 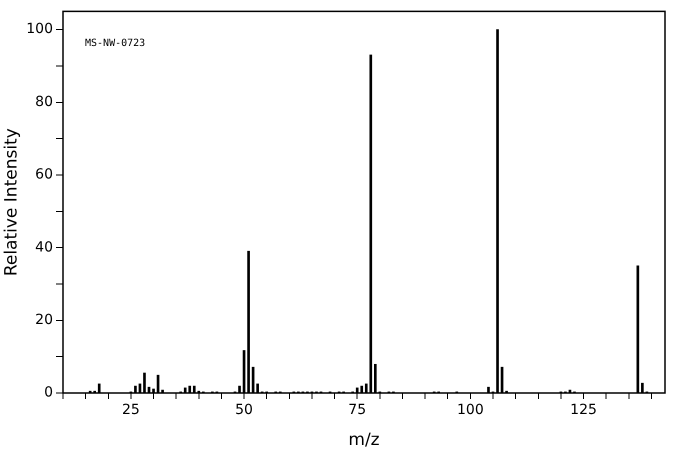 What do you see at coordinates (470, 410) in the screenshot?
I see `x-tick-label: 100` at bounding box center [470, 410].